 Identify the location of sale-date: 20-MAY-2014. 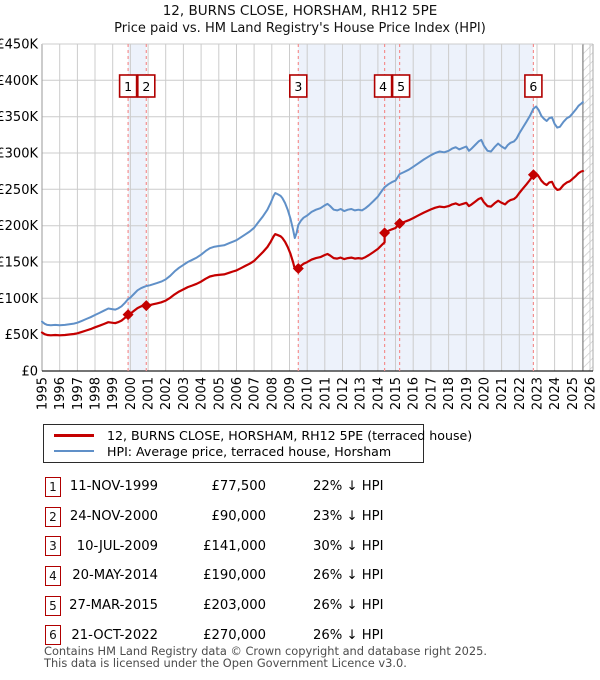
(115, 576).